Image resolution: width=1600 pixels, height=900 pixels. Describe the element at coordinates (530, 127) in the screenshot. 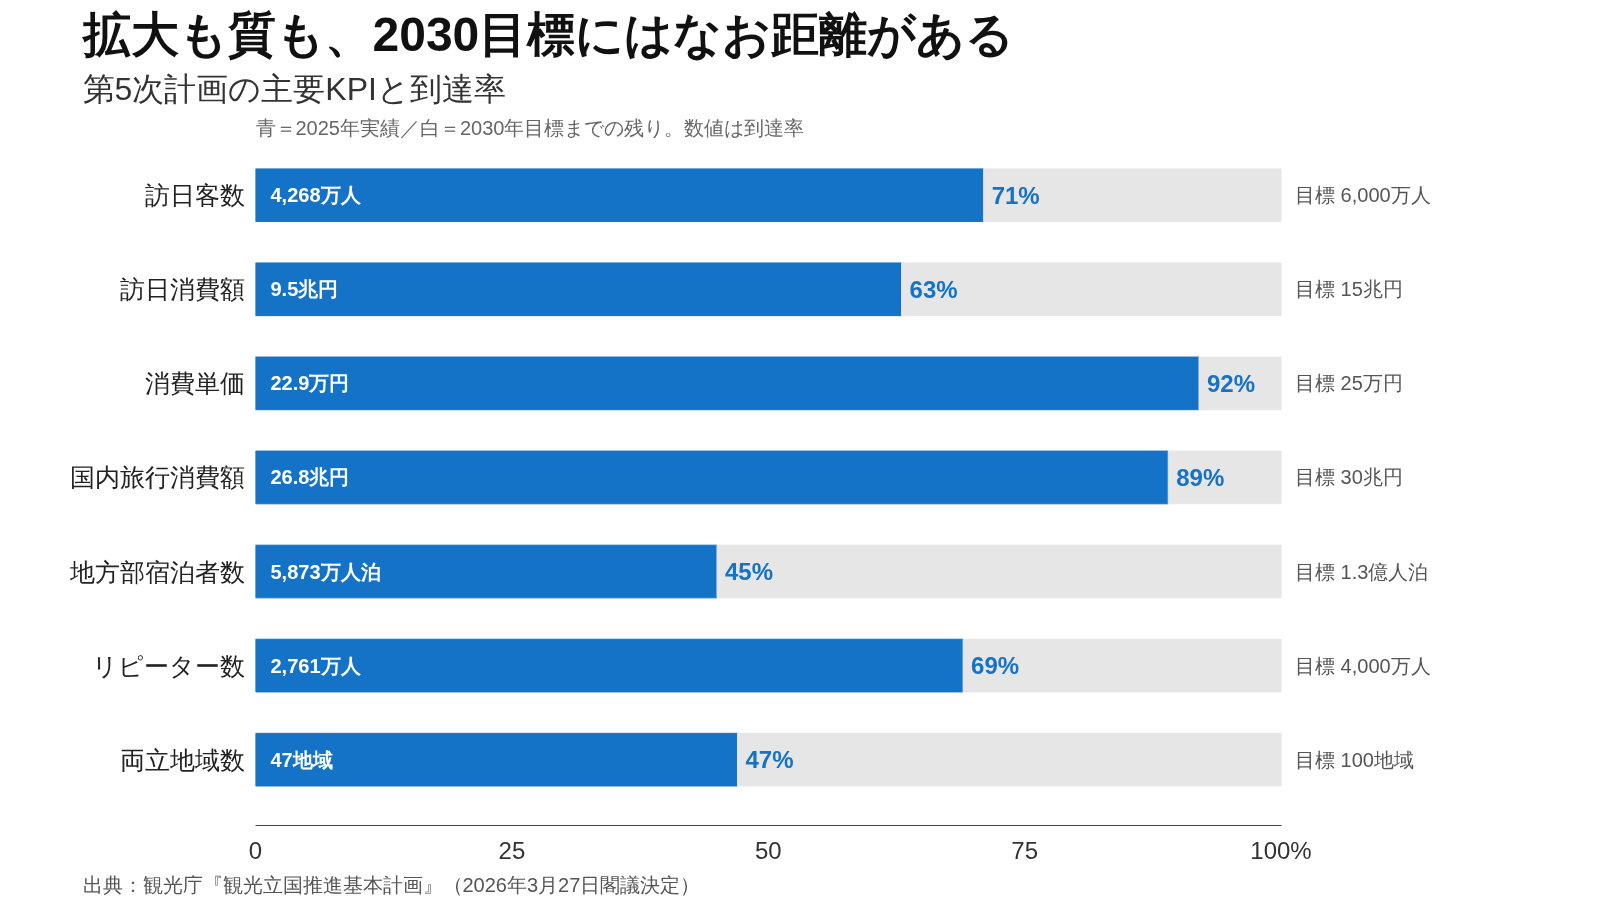

I see `text: 青＝2025年実績／白＝2030年目標までの残り。数値は到達率` at that location.